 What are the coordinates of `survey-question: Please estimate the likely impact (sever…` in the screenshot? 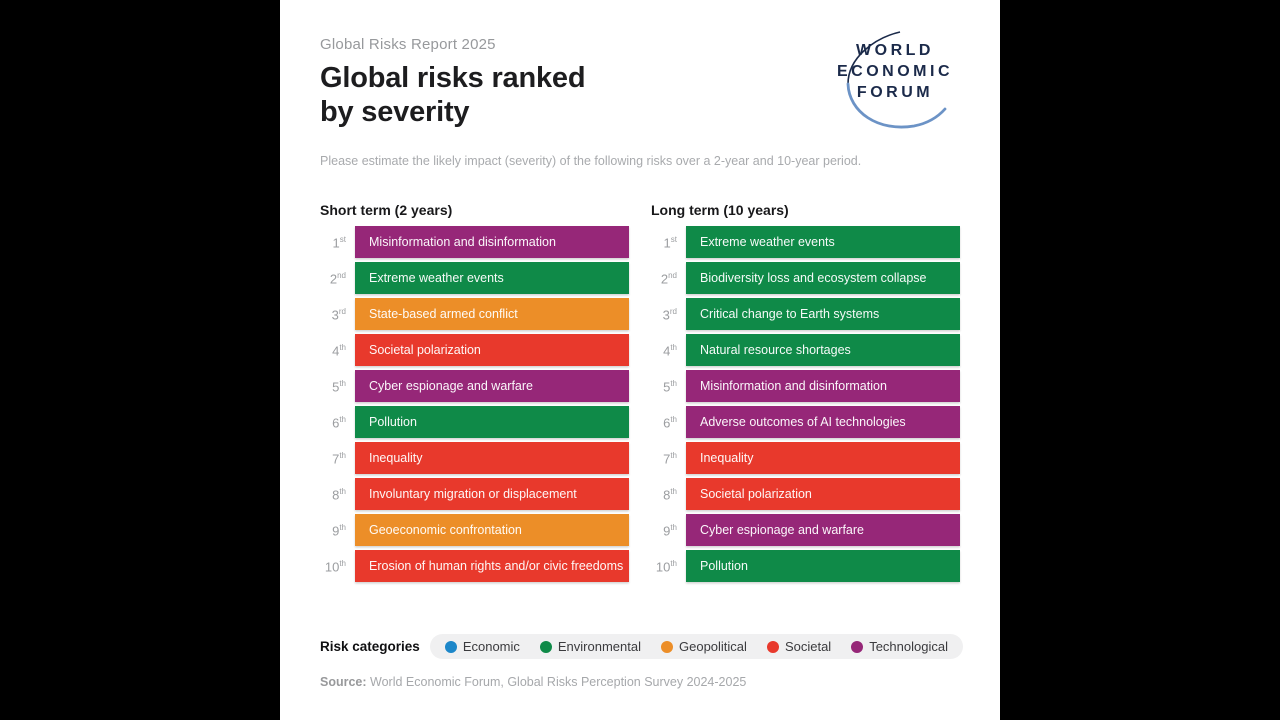 It's located at (591, 161).